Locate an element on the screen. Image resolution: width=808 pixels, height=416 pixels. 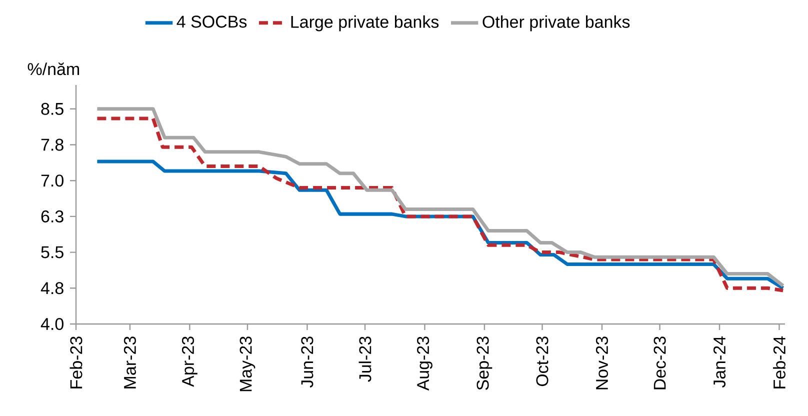
x-tick-label: Apr-23 is located at coordinates (190, 361).